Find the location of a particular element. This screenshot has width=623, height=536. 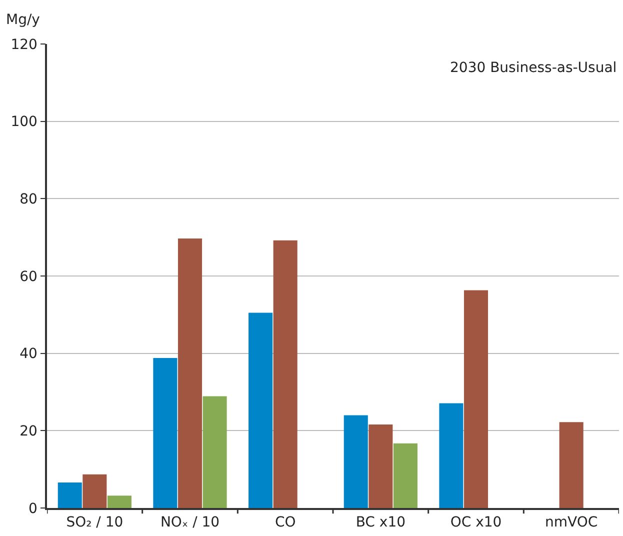

annotation: 2030 Business-as-Usual is located at coordinates (533, 68).